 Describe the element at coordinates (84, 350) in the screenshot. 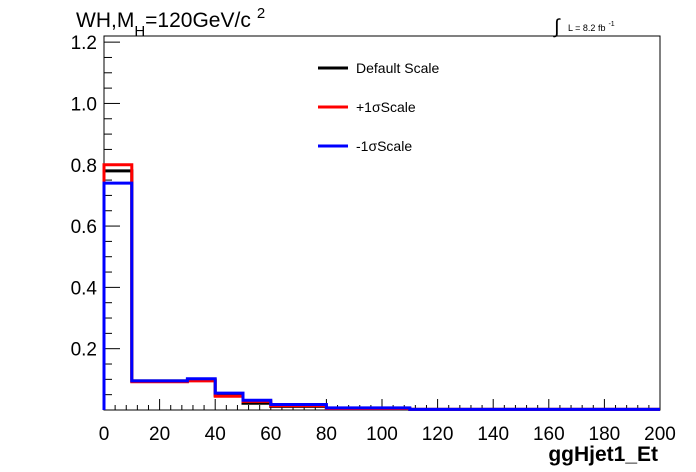

I see `y-tick-label: 0.2` at that location.